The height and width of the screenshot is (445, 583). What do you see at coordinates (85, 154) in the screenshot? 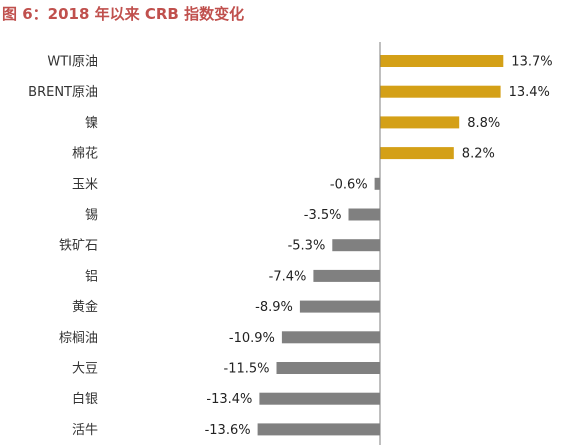
I see `category-label: 棉花` at bounding box center [85, 154].